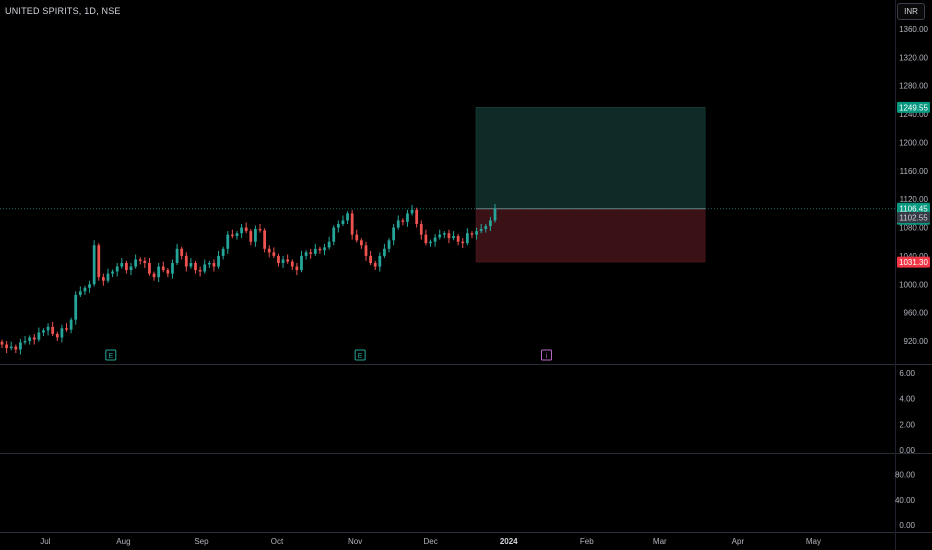 This screenshot has height=550, width=932. I want to click on event-marker-label: E, so click(110, 356).